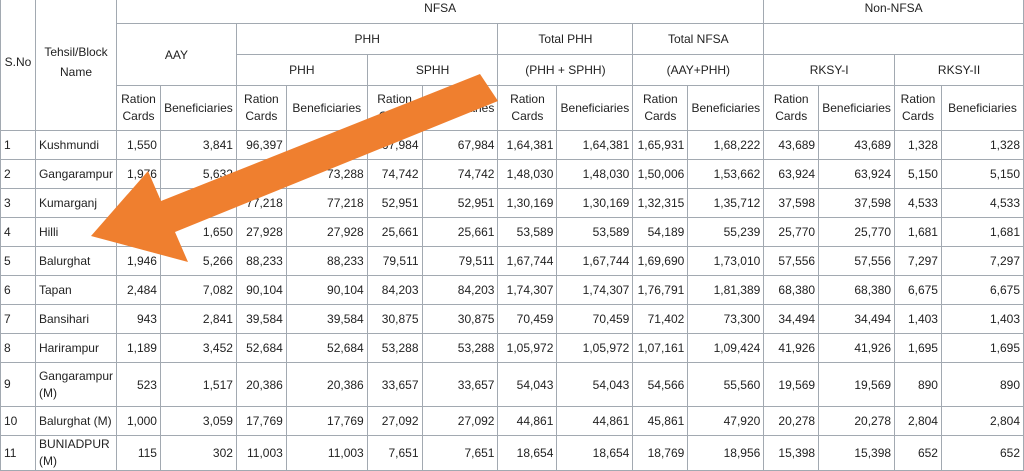  Describe the element at coordinates (176, 54) in the screenshot. I see `header-aay: AAY` at that location.